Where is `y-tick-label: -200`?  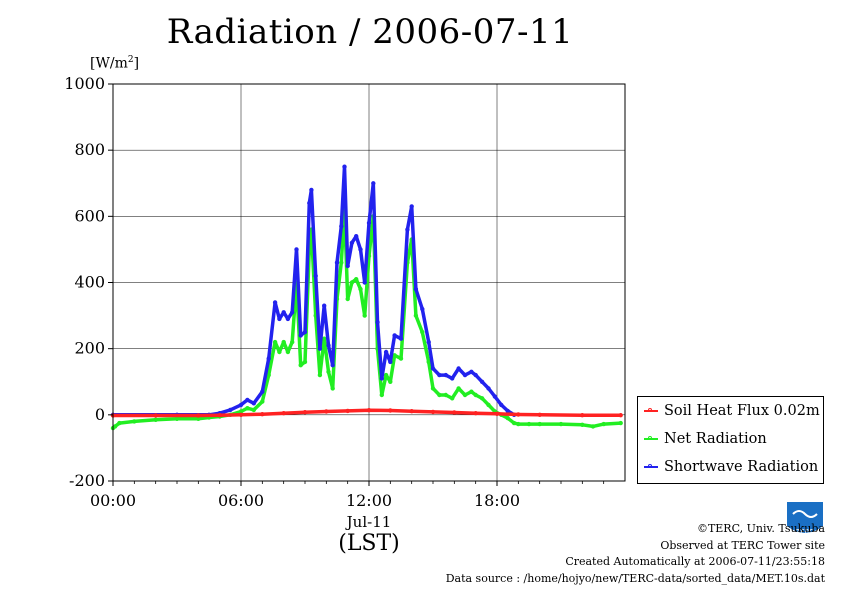 y-tick-label: -200 is located at coordinates (87, 480).